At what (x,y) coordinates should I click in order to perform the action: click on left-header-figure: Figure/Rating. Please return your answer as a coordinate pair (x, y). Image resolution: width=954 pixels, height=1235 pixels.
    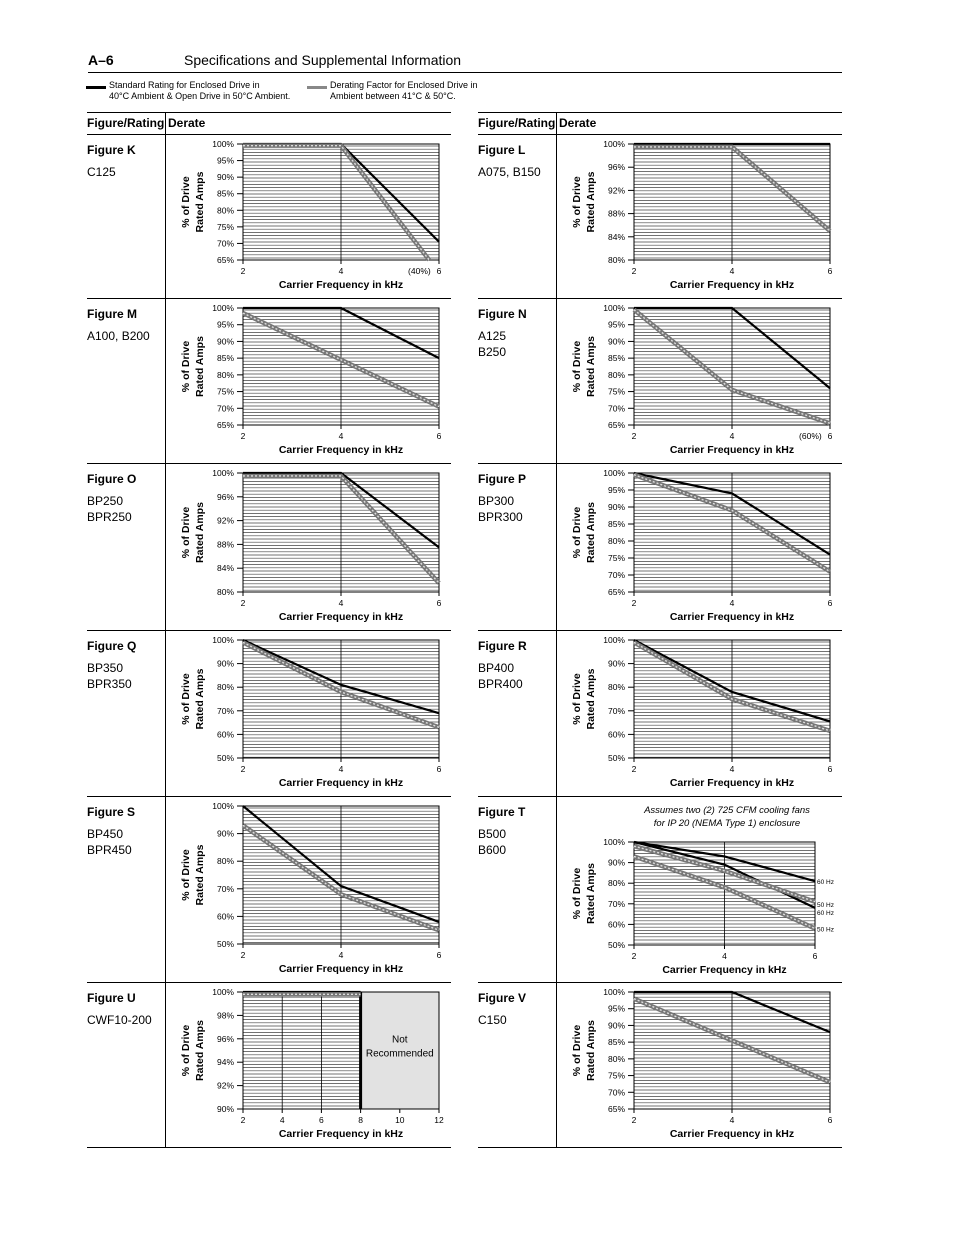
    Looking at the image, I should click on (126, 123).